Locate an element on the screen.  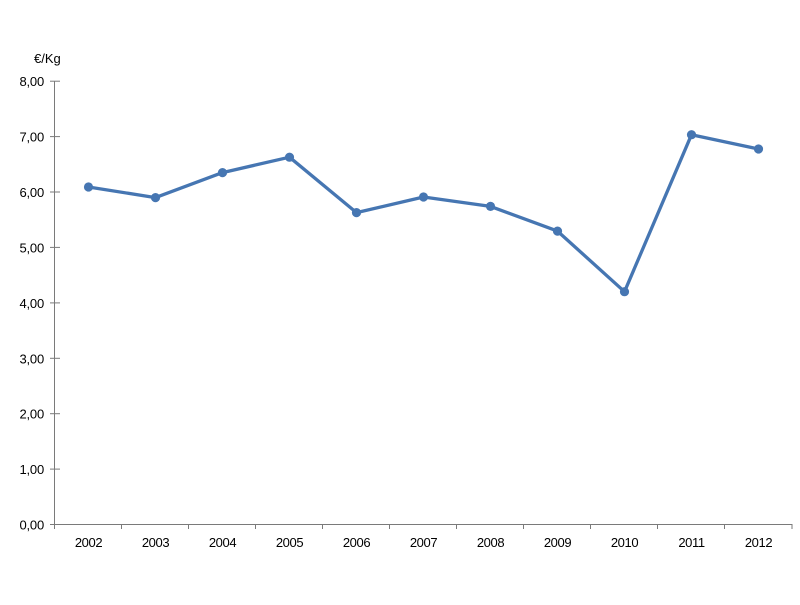
svg-text: 2012 is located at coordinates (758, 542).